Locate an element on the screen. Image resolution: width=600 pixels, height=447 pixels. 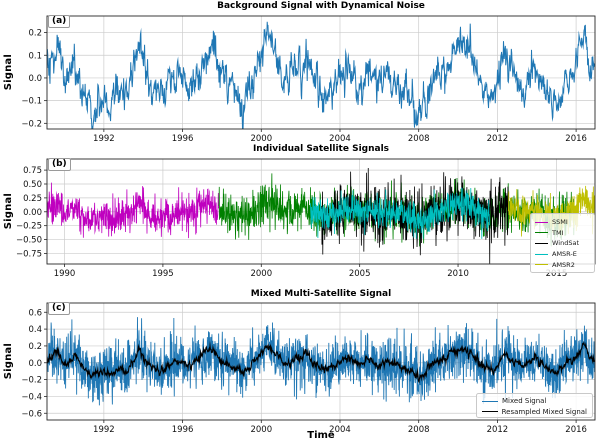
panel-b-label: (b) is located at coordinates (59, 164).